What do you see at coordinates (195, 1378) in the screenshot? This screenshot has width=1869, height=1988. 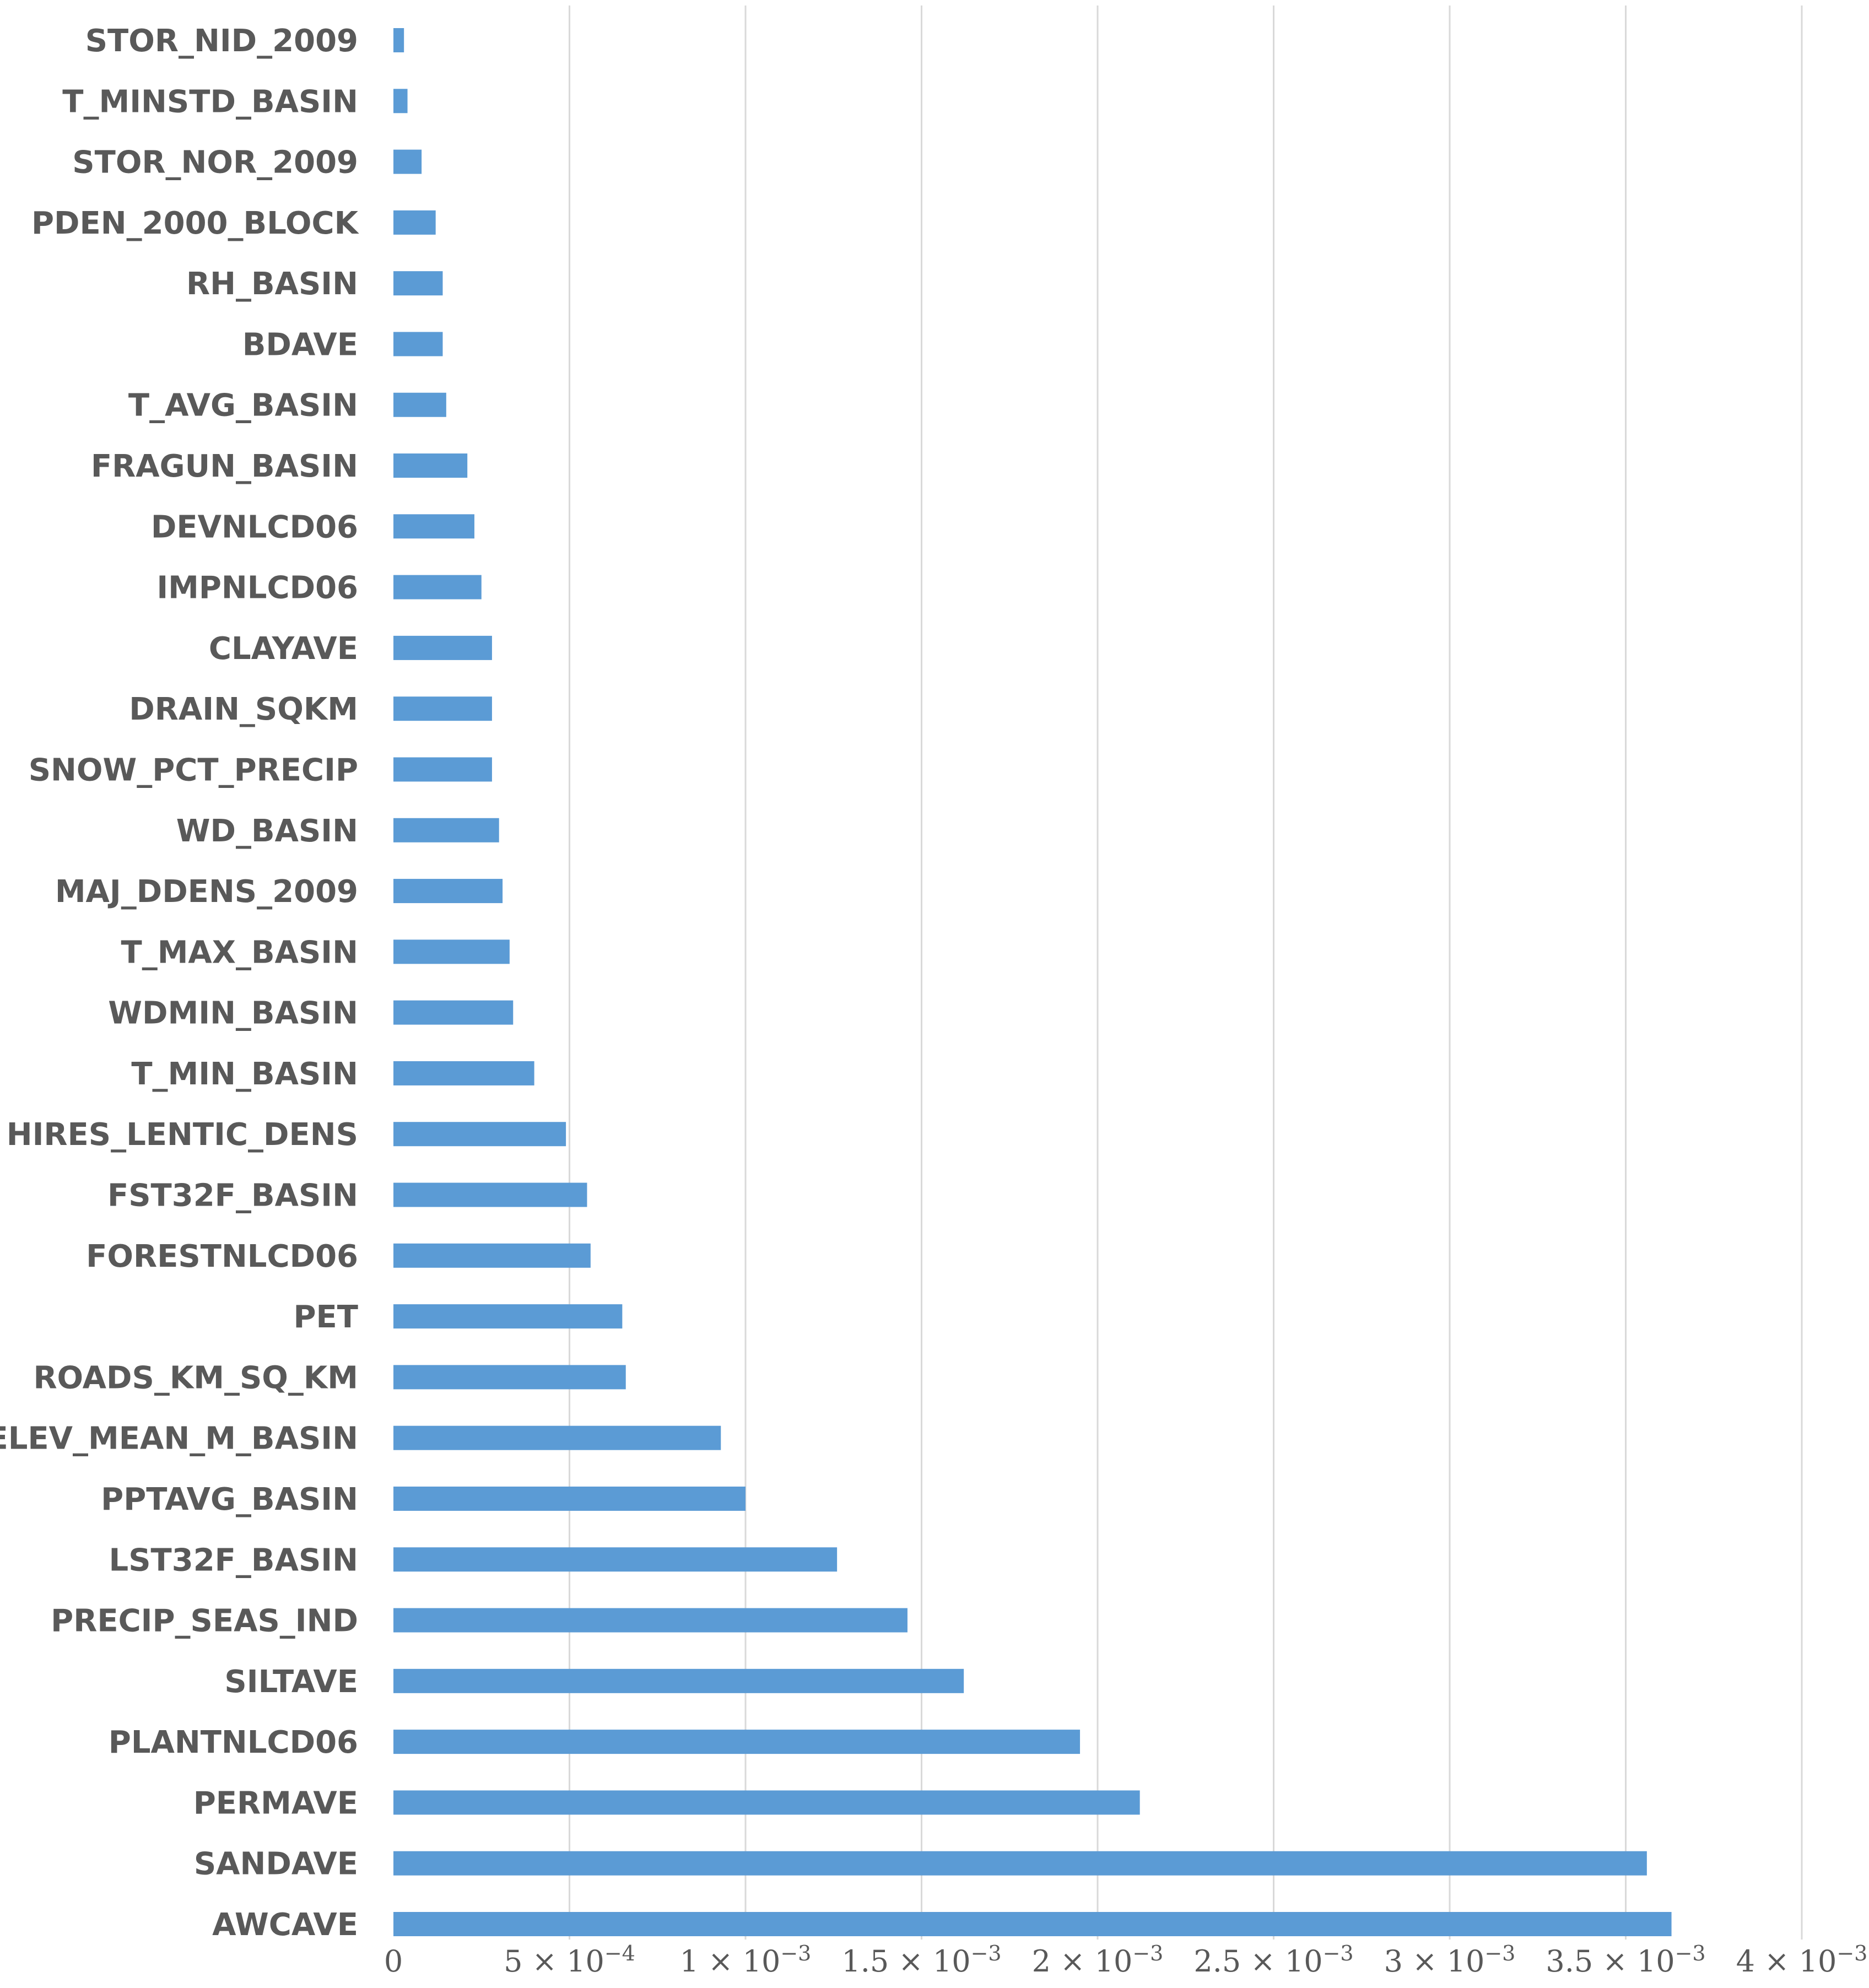 I see `category-label: ROADS_KM_SQ_KM` at bounding box center [195, 1378].